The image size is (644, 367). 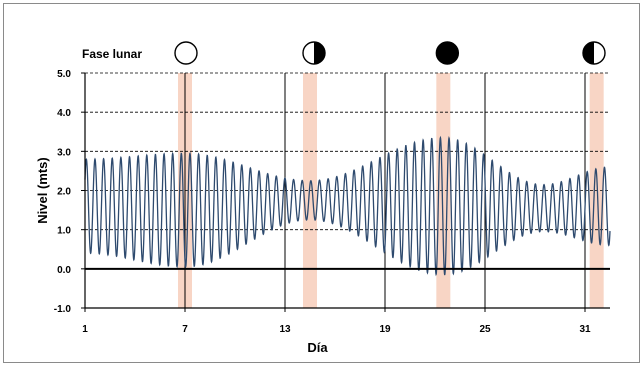 I want to click on moon-phase-legend-label: Fase lunar, so click(x=112, y=54).